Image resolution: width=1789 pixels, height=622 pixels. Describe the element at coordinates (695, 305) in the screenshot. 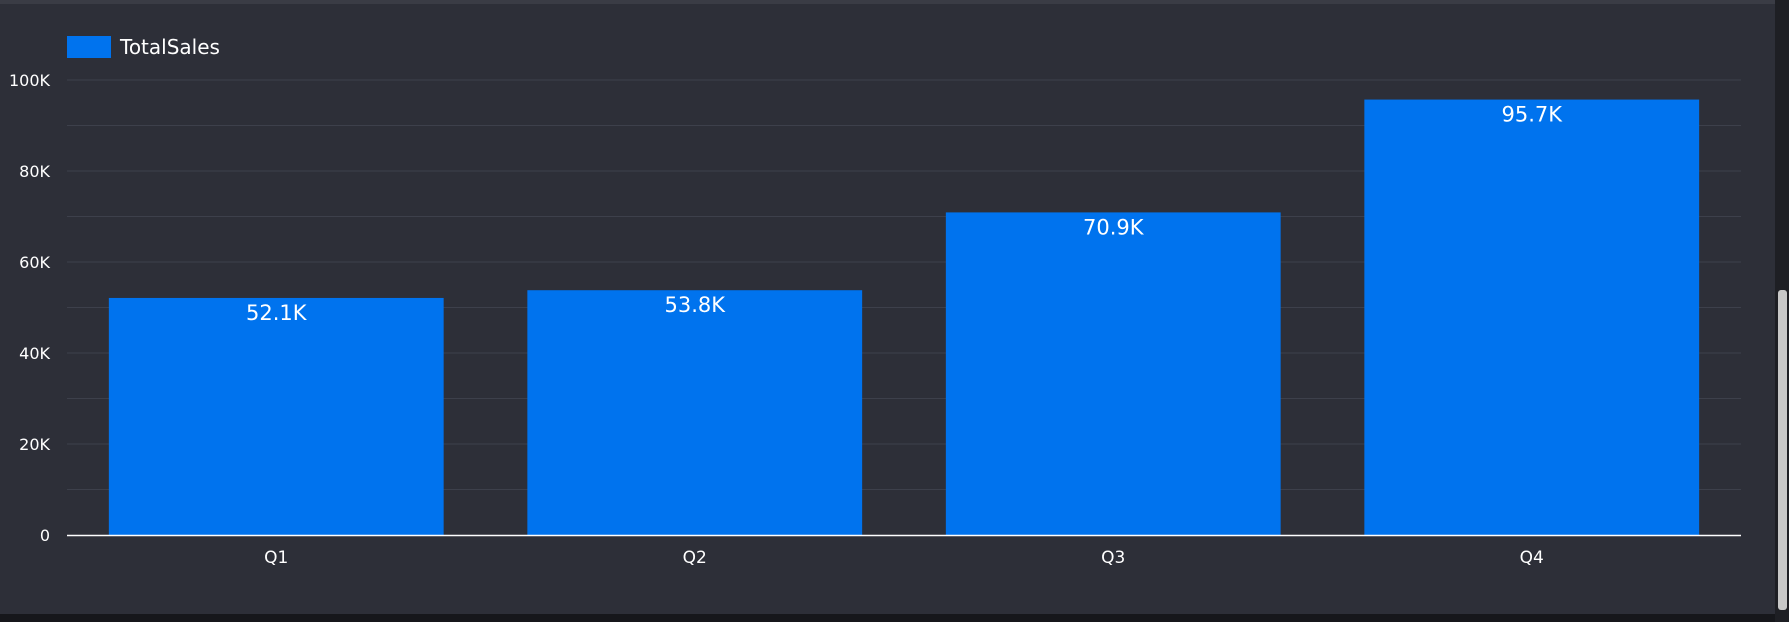

I see `bar-data-label-q2: 53.8K` at that location.